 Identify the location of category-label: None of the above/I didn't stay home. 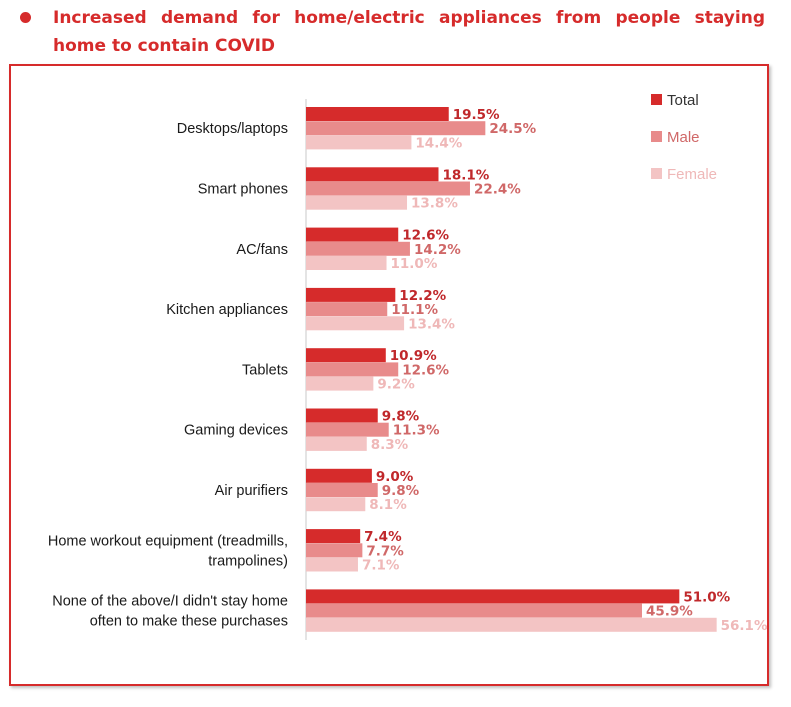
(170, 602).